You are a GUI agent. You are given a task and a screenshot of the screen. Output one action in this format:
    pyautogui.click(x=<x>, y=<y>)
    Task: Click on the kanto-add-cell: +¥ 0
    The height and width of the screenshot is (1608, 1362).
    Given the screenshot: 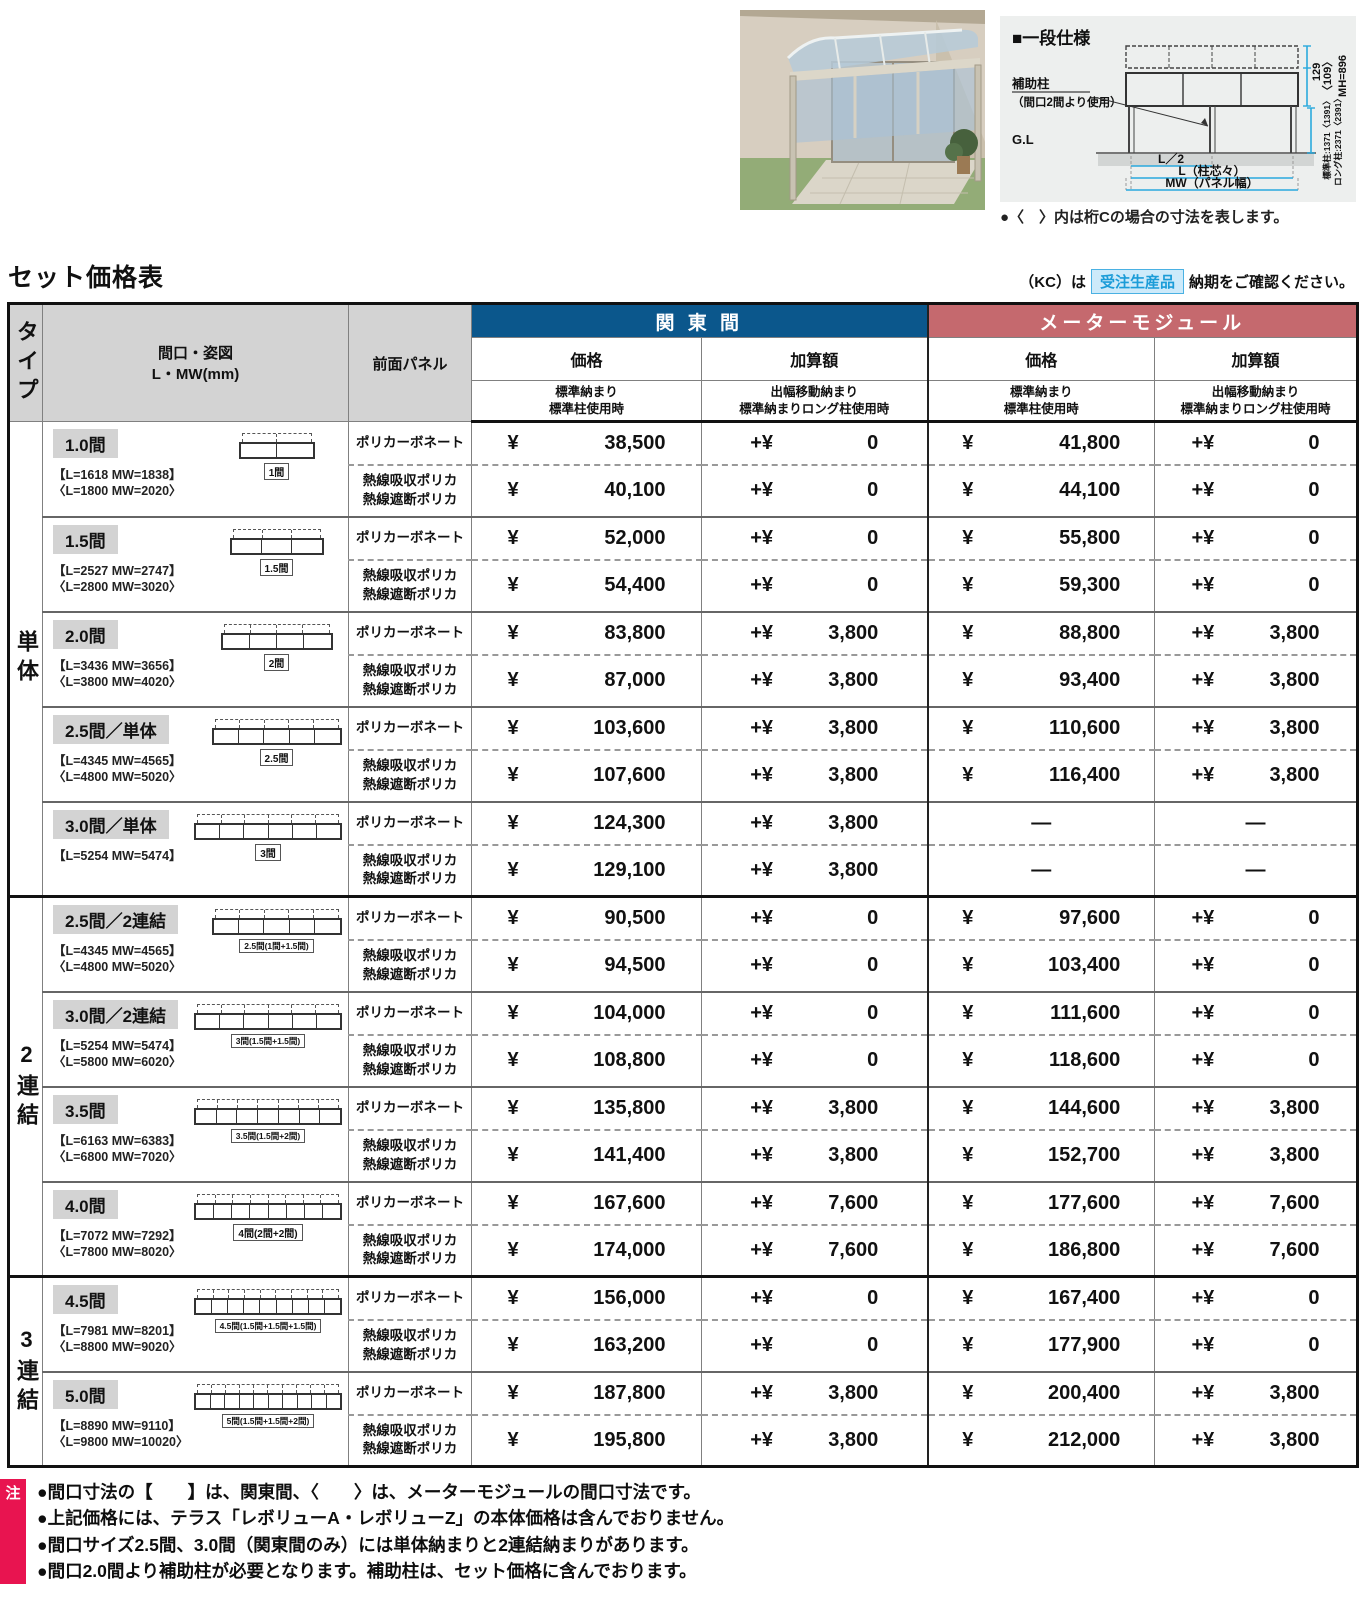 What is the action you would take?
    pyautogui.click(x=814, y=1060)
    